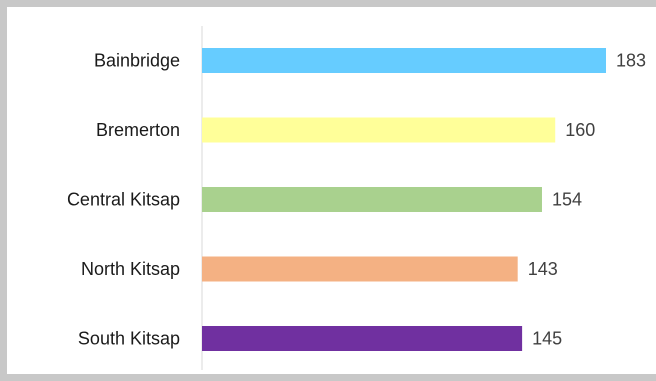  I want to click on value-label-bainbridge: 183, so click(631, 61).